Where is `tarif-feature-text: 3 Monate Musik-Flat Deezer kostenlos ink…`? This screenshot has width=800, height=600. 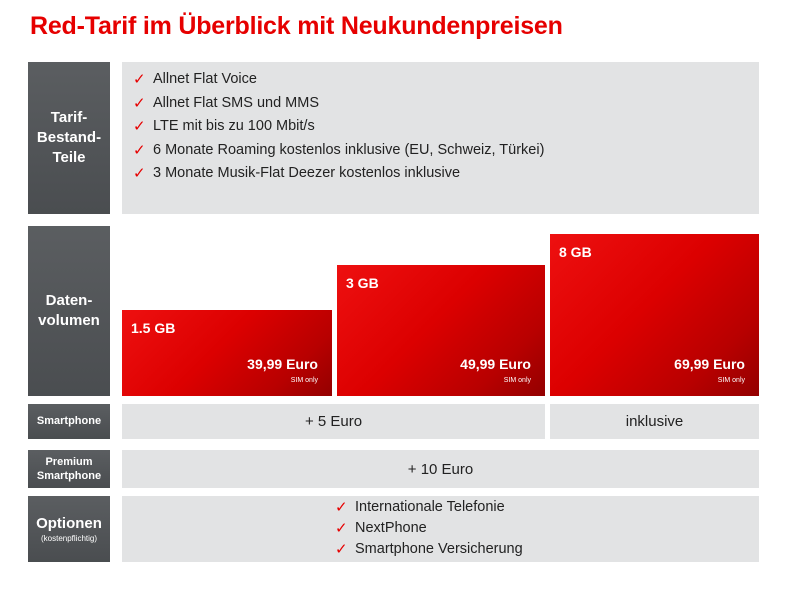 tarif-feature-text: 3 Monate Musik-Flat Deezer kostenlos ink… is located at coordinates (307, 173).